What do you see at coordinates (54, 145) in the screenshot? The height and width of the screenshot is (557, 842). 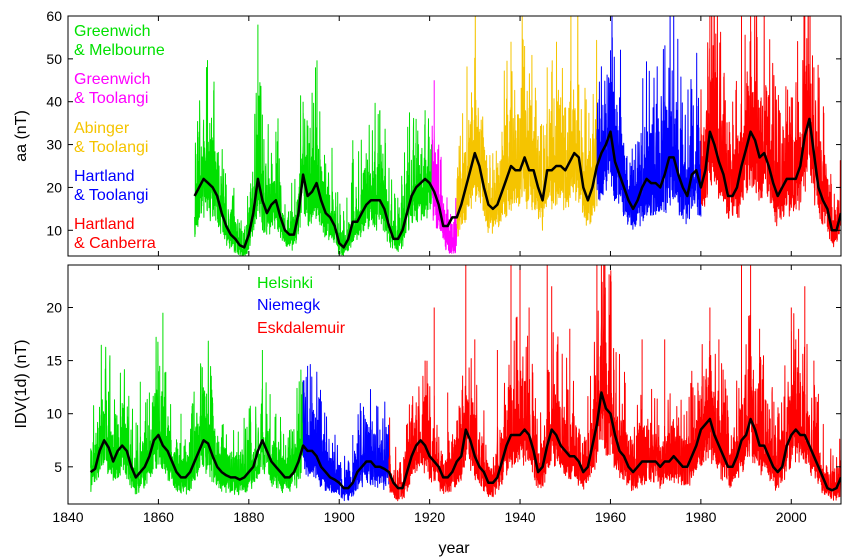 I see `aa-y-tick-label-30: 30` at bounding box center [54, 145].